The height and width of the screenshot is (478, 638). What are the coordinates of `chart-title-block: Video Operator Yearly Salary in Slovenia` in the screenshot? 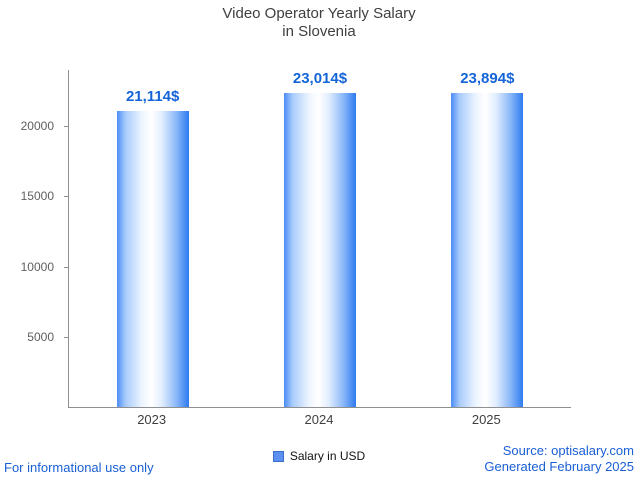 It's located at (319, 23).